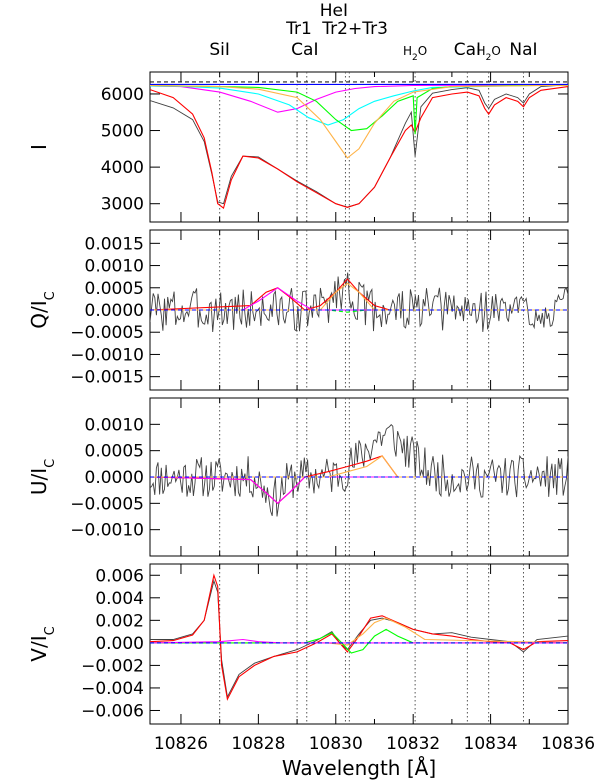 The image size is (600, 780). Describe the element at coordinates (304, 50) in the screenshot. I see `line-label-4: CaI` at that location.